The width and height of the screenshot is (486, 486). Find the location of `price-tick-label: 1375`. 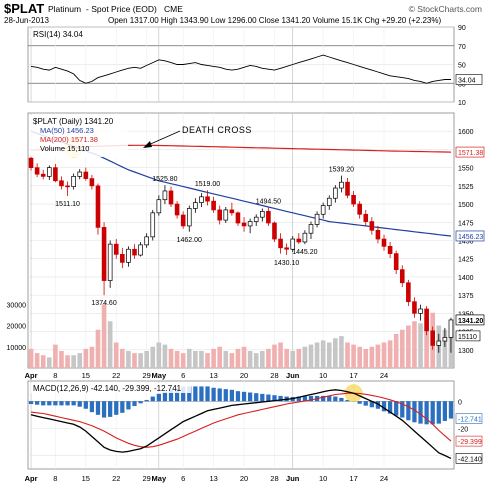

price-tick-label: 1375 is located at coordinates (466, 296).